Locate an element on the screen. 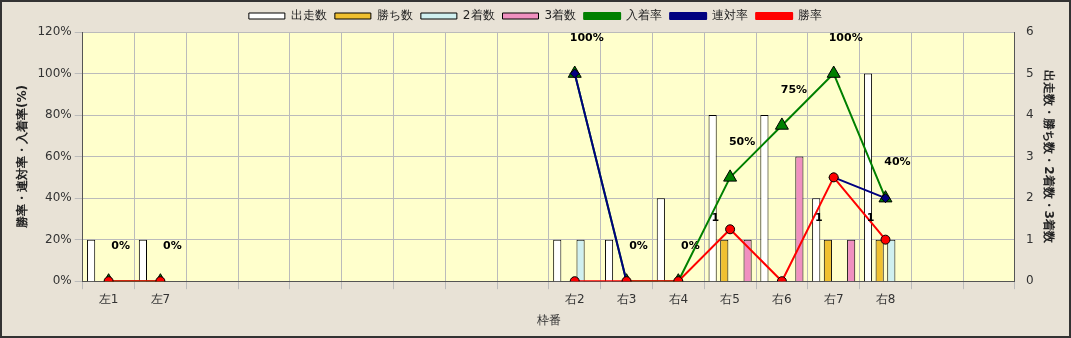 The height and width of the screenshot is (338, 1071). y2-tick-label: 5 is located at coordinates (1029, 72).